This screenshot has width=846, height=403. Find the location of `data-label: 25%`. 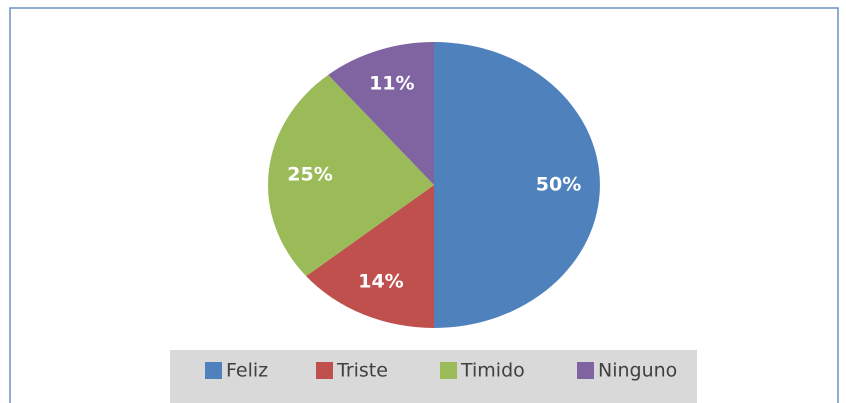

data-label: 25% is located at coordinates (309, 174).